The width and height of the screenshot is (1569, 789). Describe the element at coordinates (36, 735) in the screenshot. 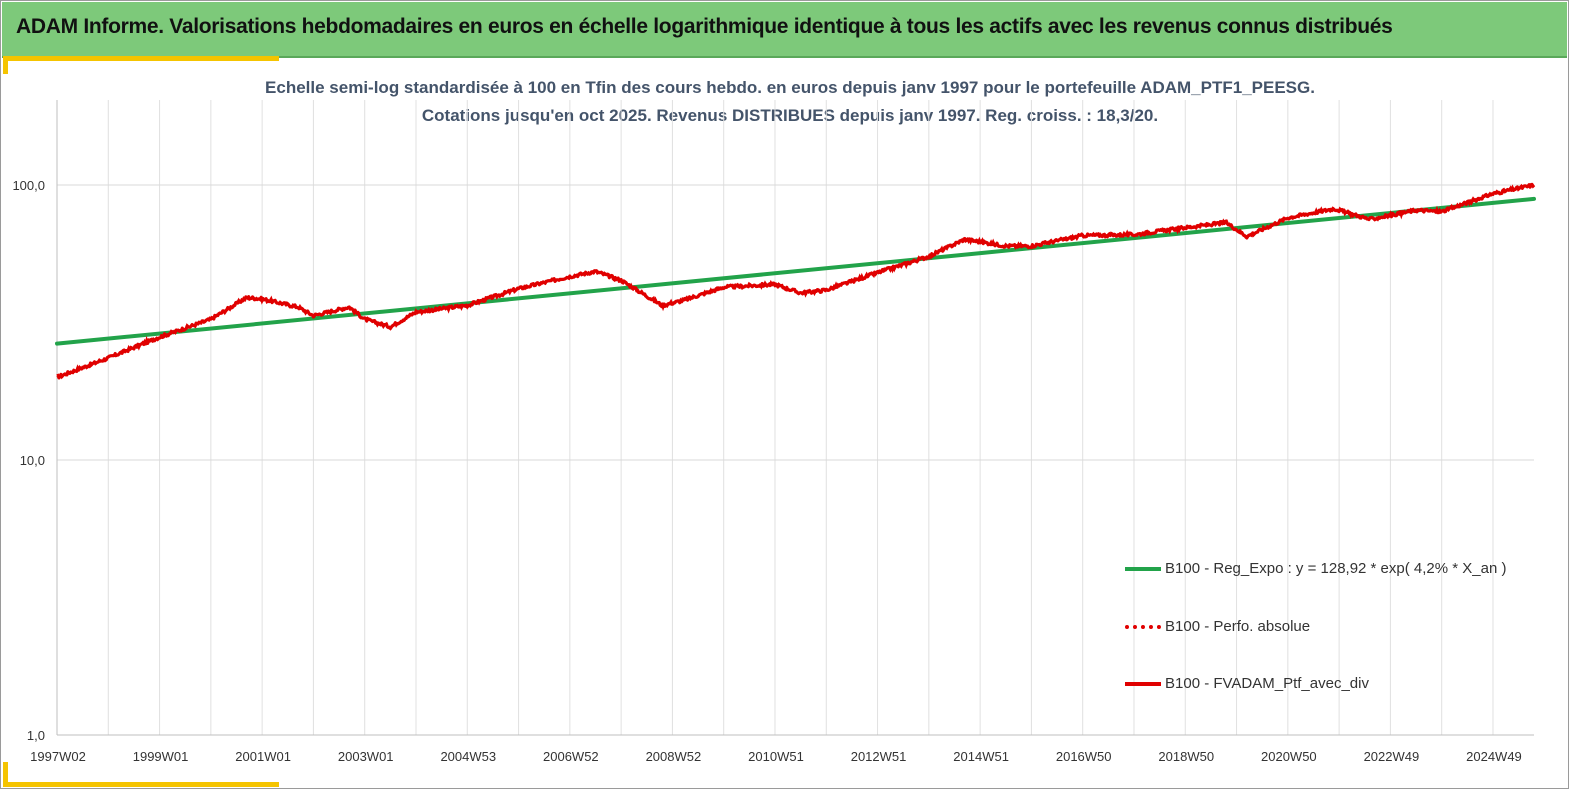

I see `y-tick-label: 1,0` at that location.